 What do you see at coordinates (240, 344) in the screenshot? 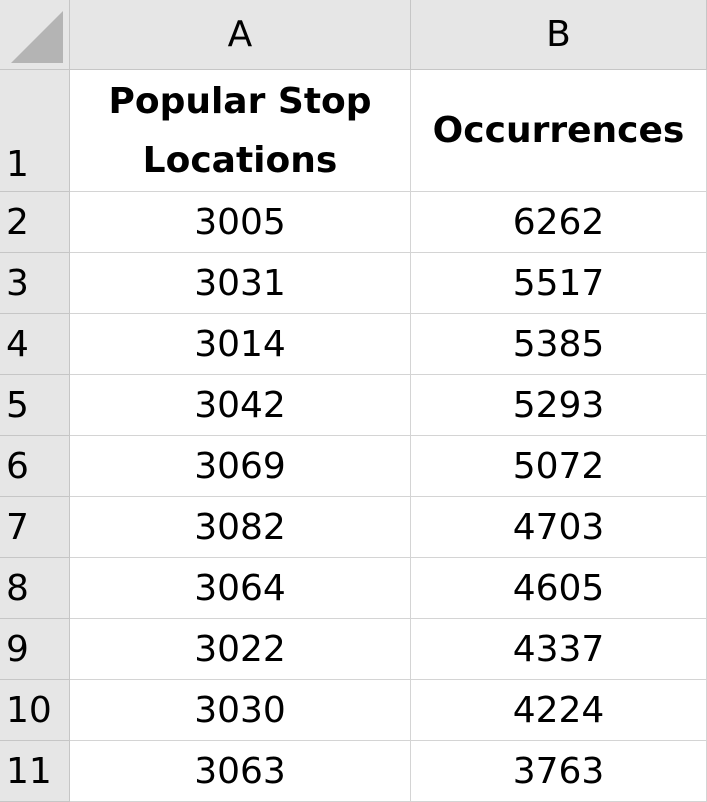
I see `cell-location: 3014` at bounding box center [240, 344].